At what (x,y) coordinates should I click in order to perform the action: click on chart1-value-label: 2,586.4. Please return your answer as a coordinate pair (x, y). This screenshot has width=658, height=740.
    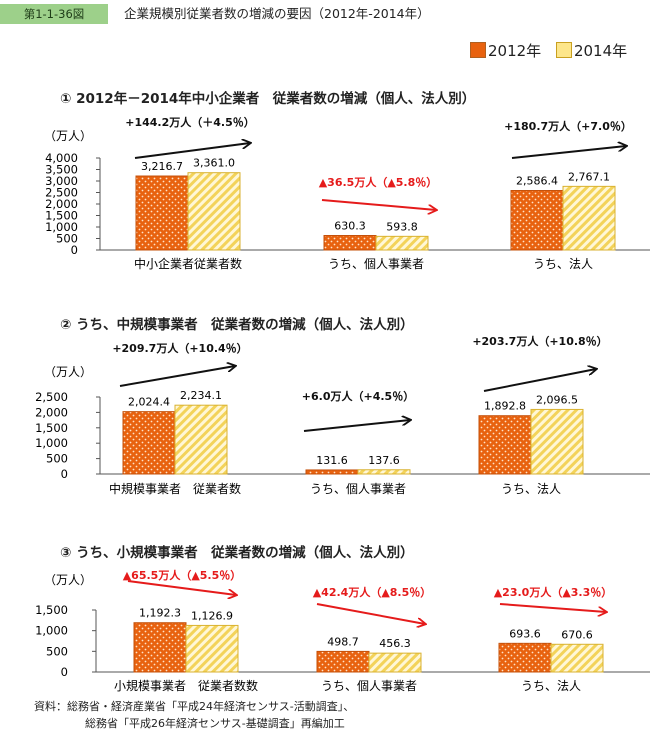
    Looking at the image, I should click on (537, 181).